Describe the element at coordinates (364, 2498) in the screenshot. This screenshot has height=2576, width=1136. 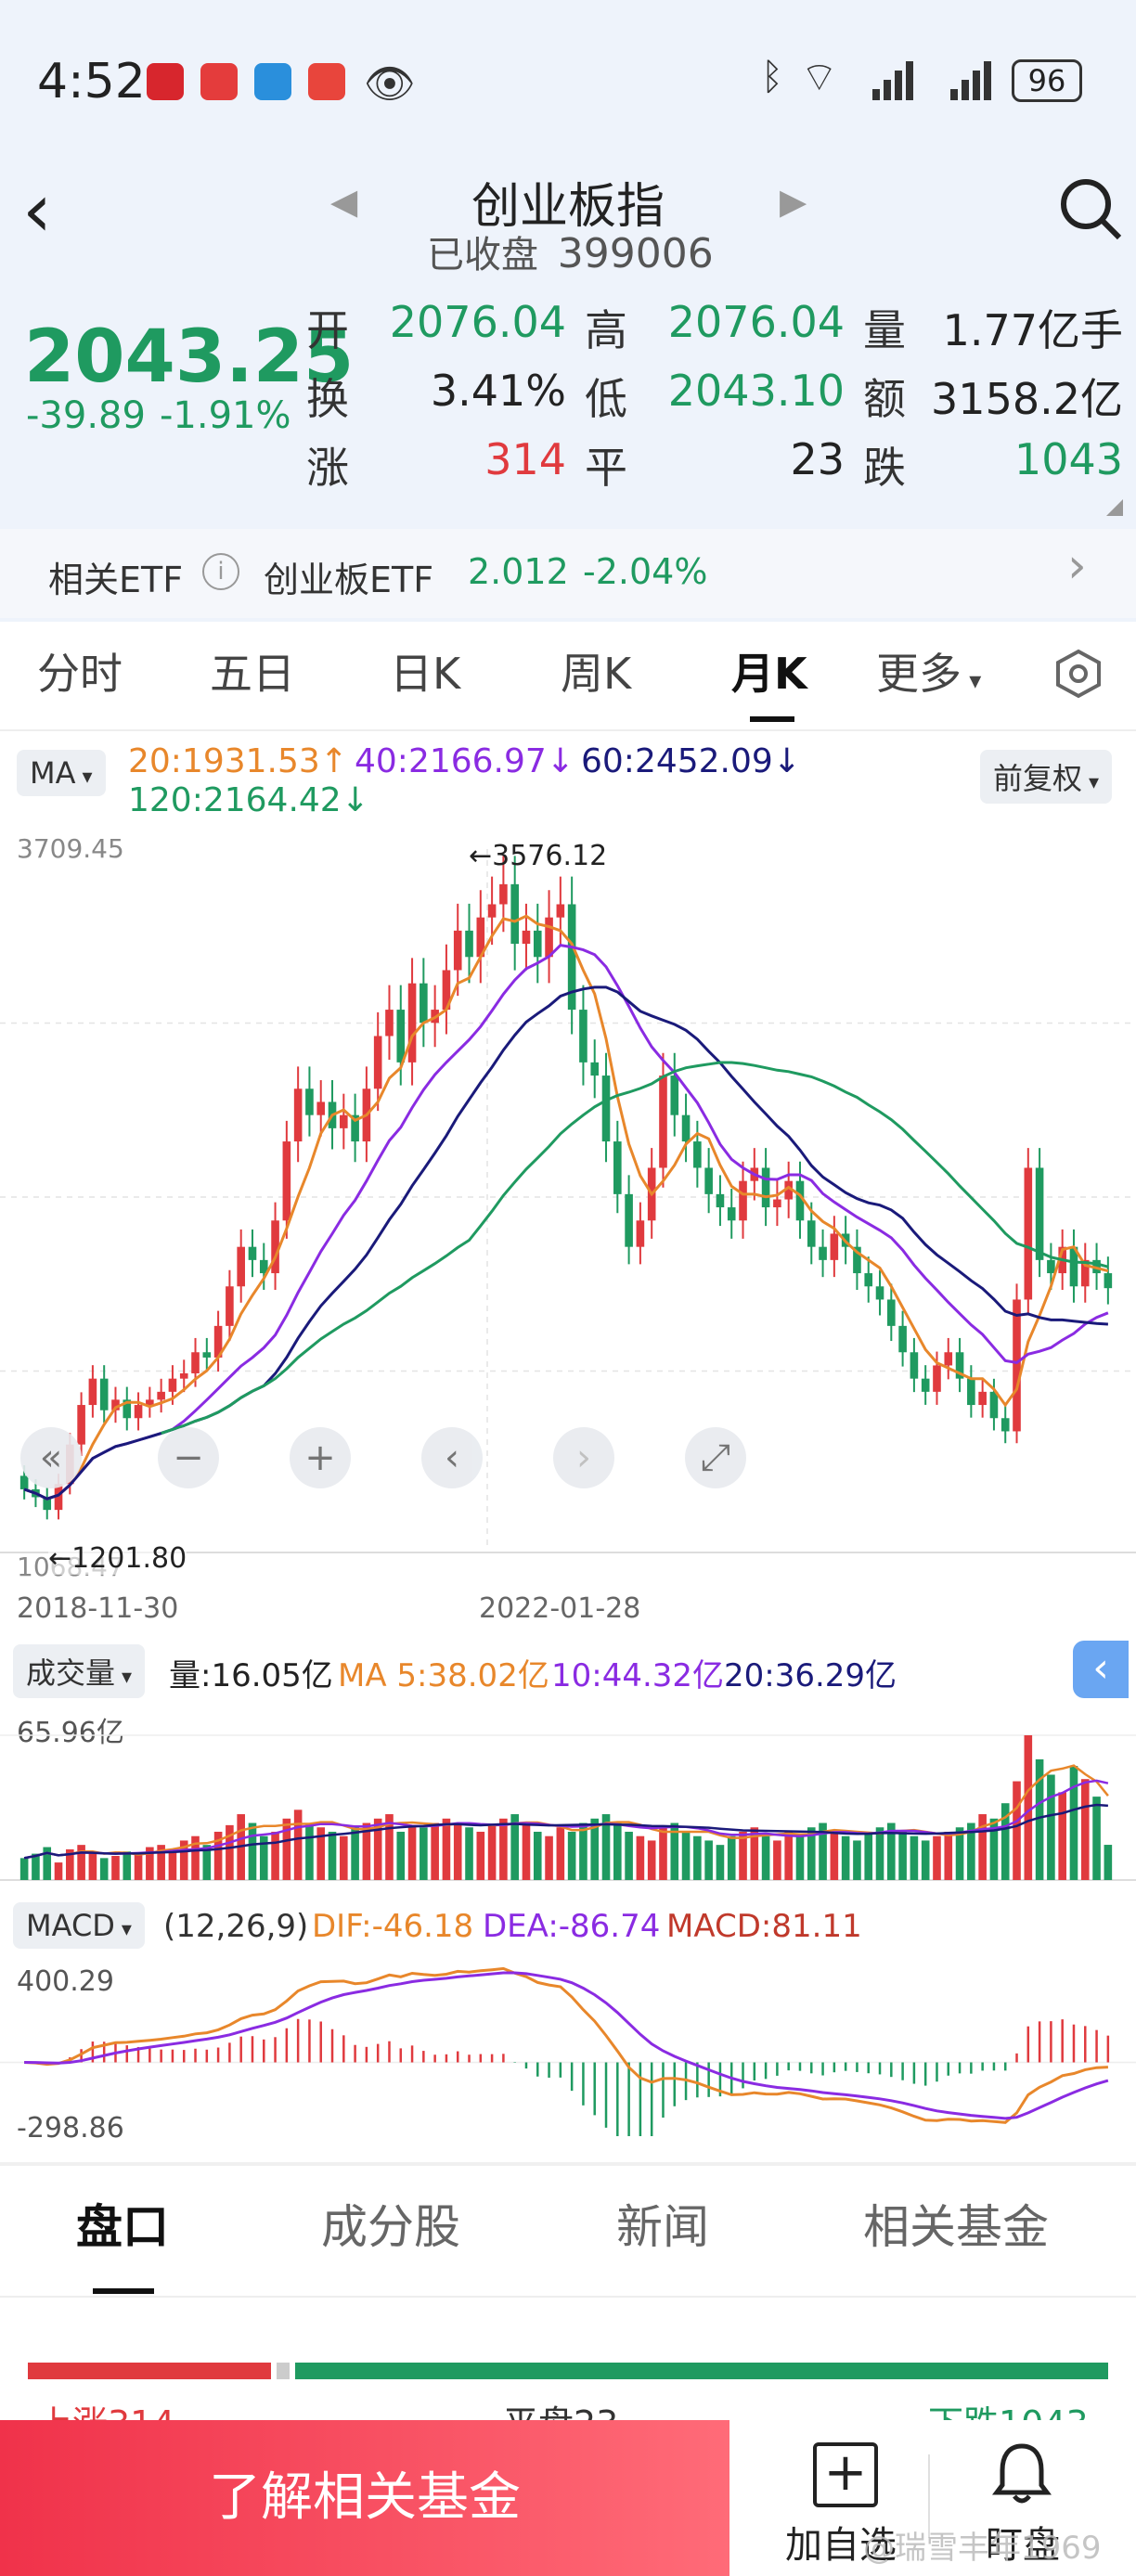
I see `learn-funds-button: 了解相关基金` at that location.